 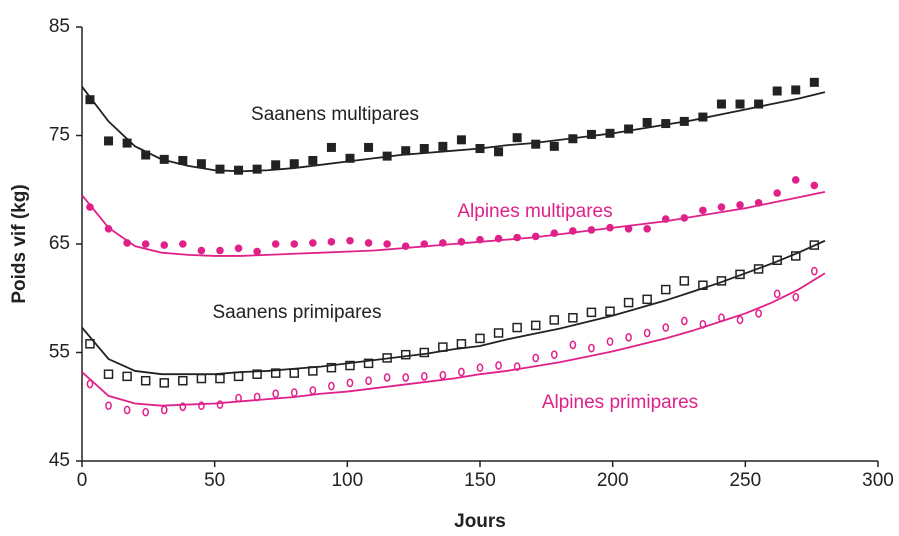 What do you see at coordinates (613, 480) in the screenshot?
I see `x-tick-label: 200` at bounding box center [613, 480].